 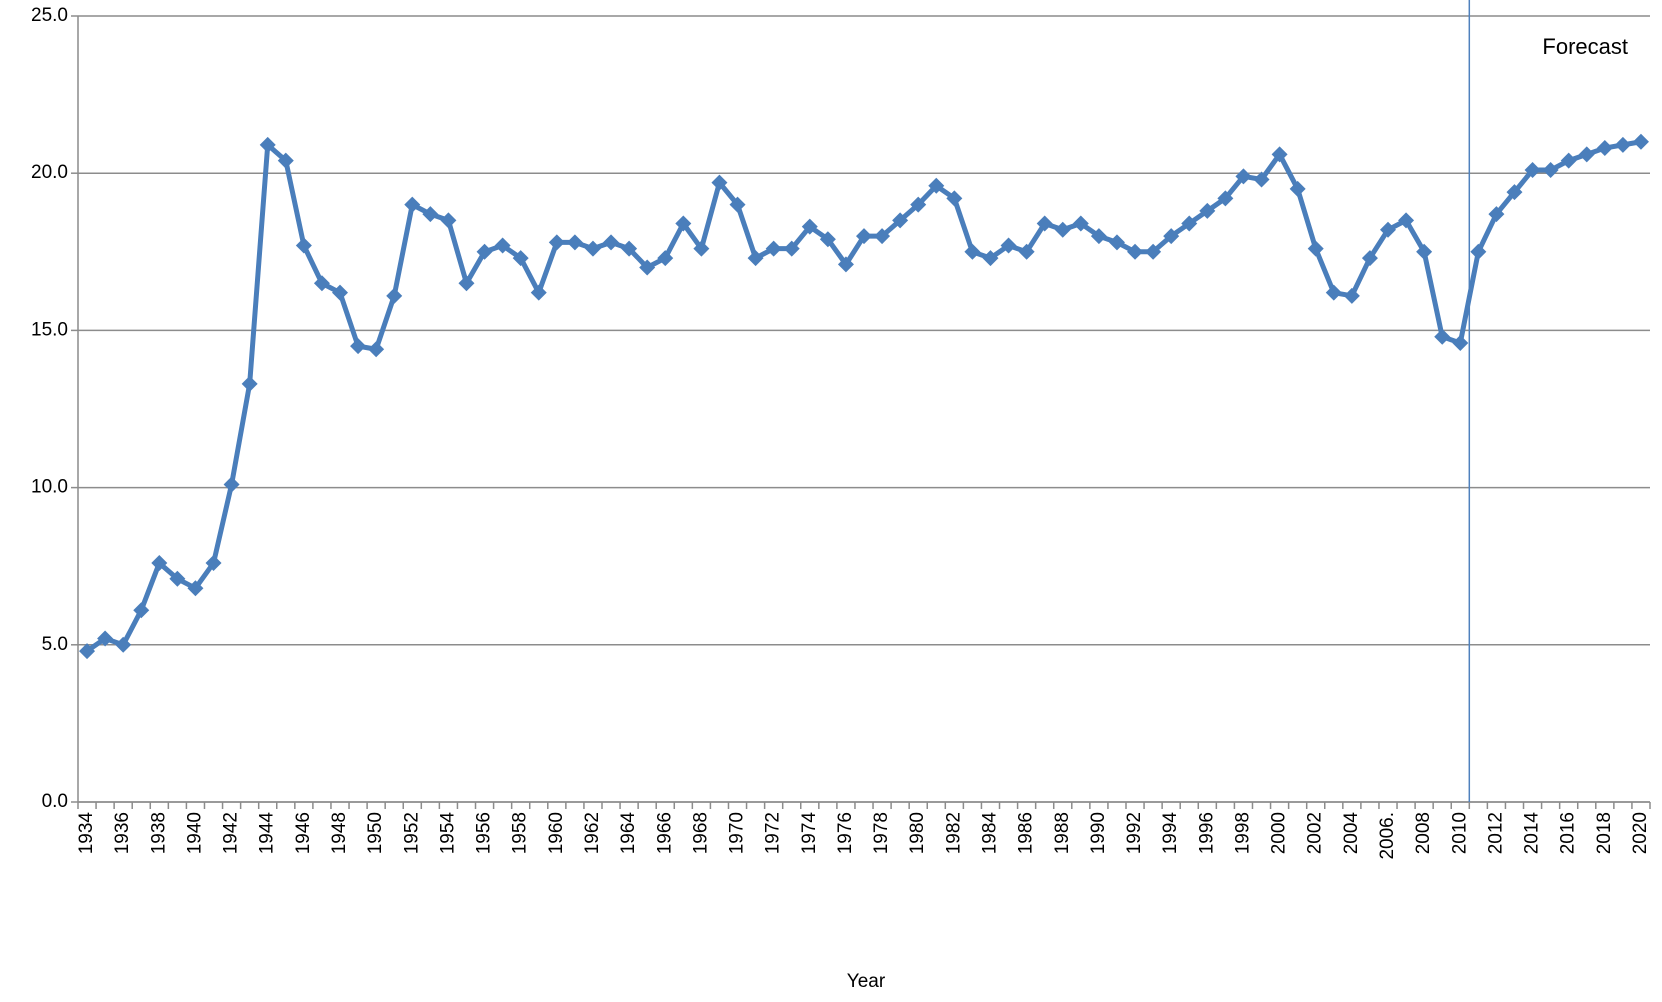 What do you see at coordinates (158, 833) in the screenshot?
I see `x-tick-label: 1938` at bounding box center [158, 833].